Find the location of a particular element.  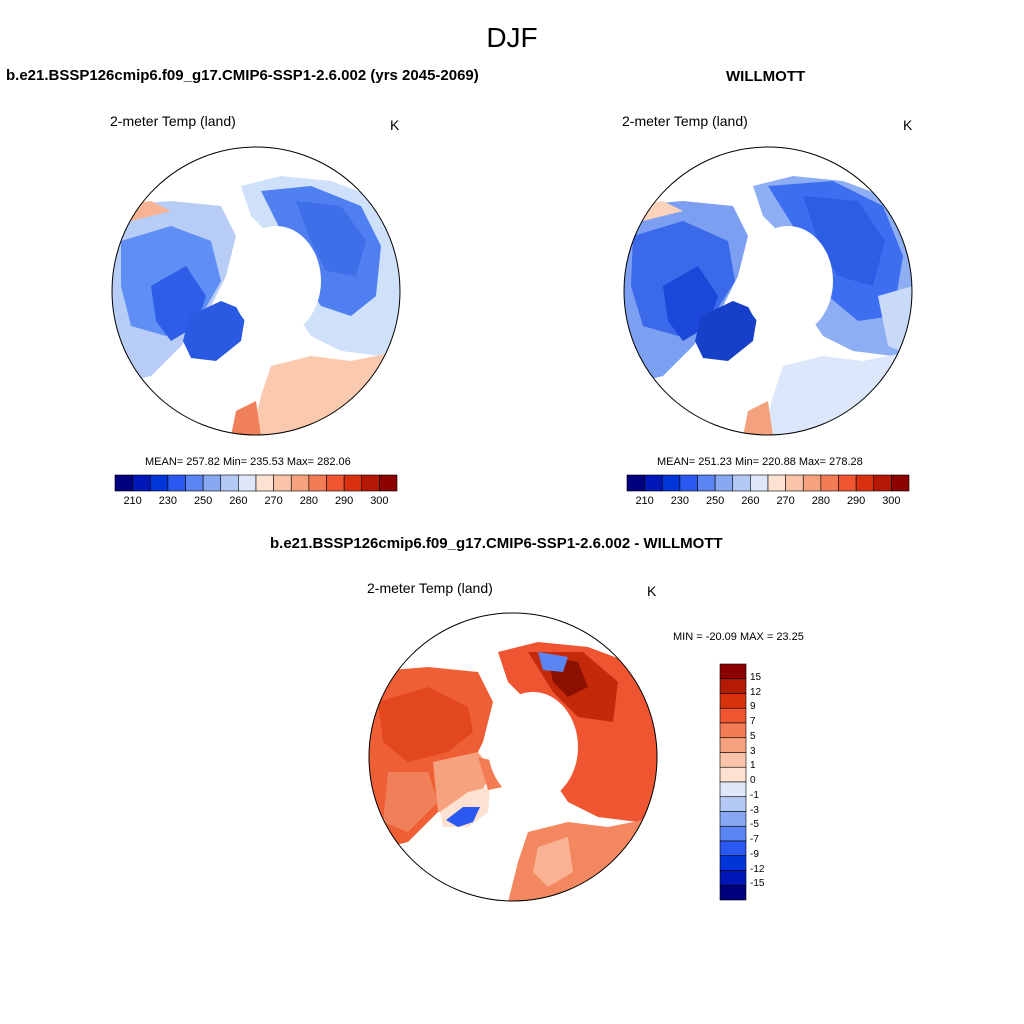

panel-2-colorbar-tick-label: 230 is located at coordinates (680, 501).